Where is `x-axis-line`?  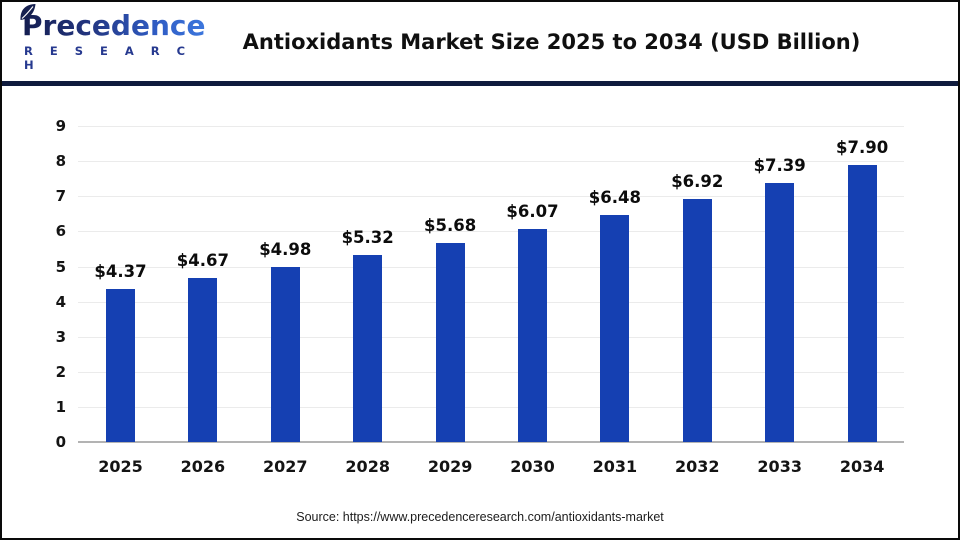
x-axis-line is located at coordinates (491, 442).